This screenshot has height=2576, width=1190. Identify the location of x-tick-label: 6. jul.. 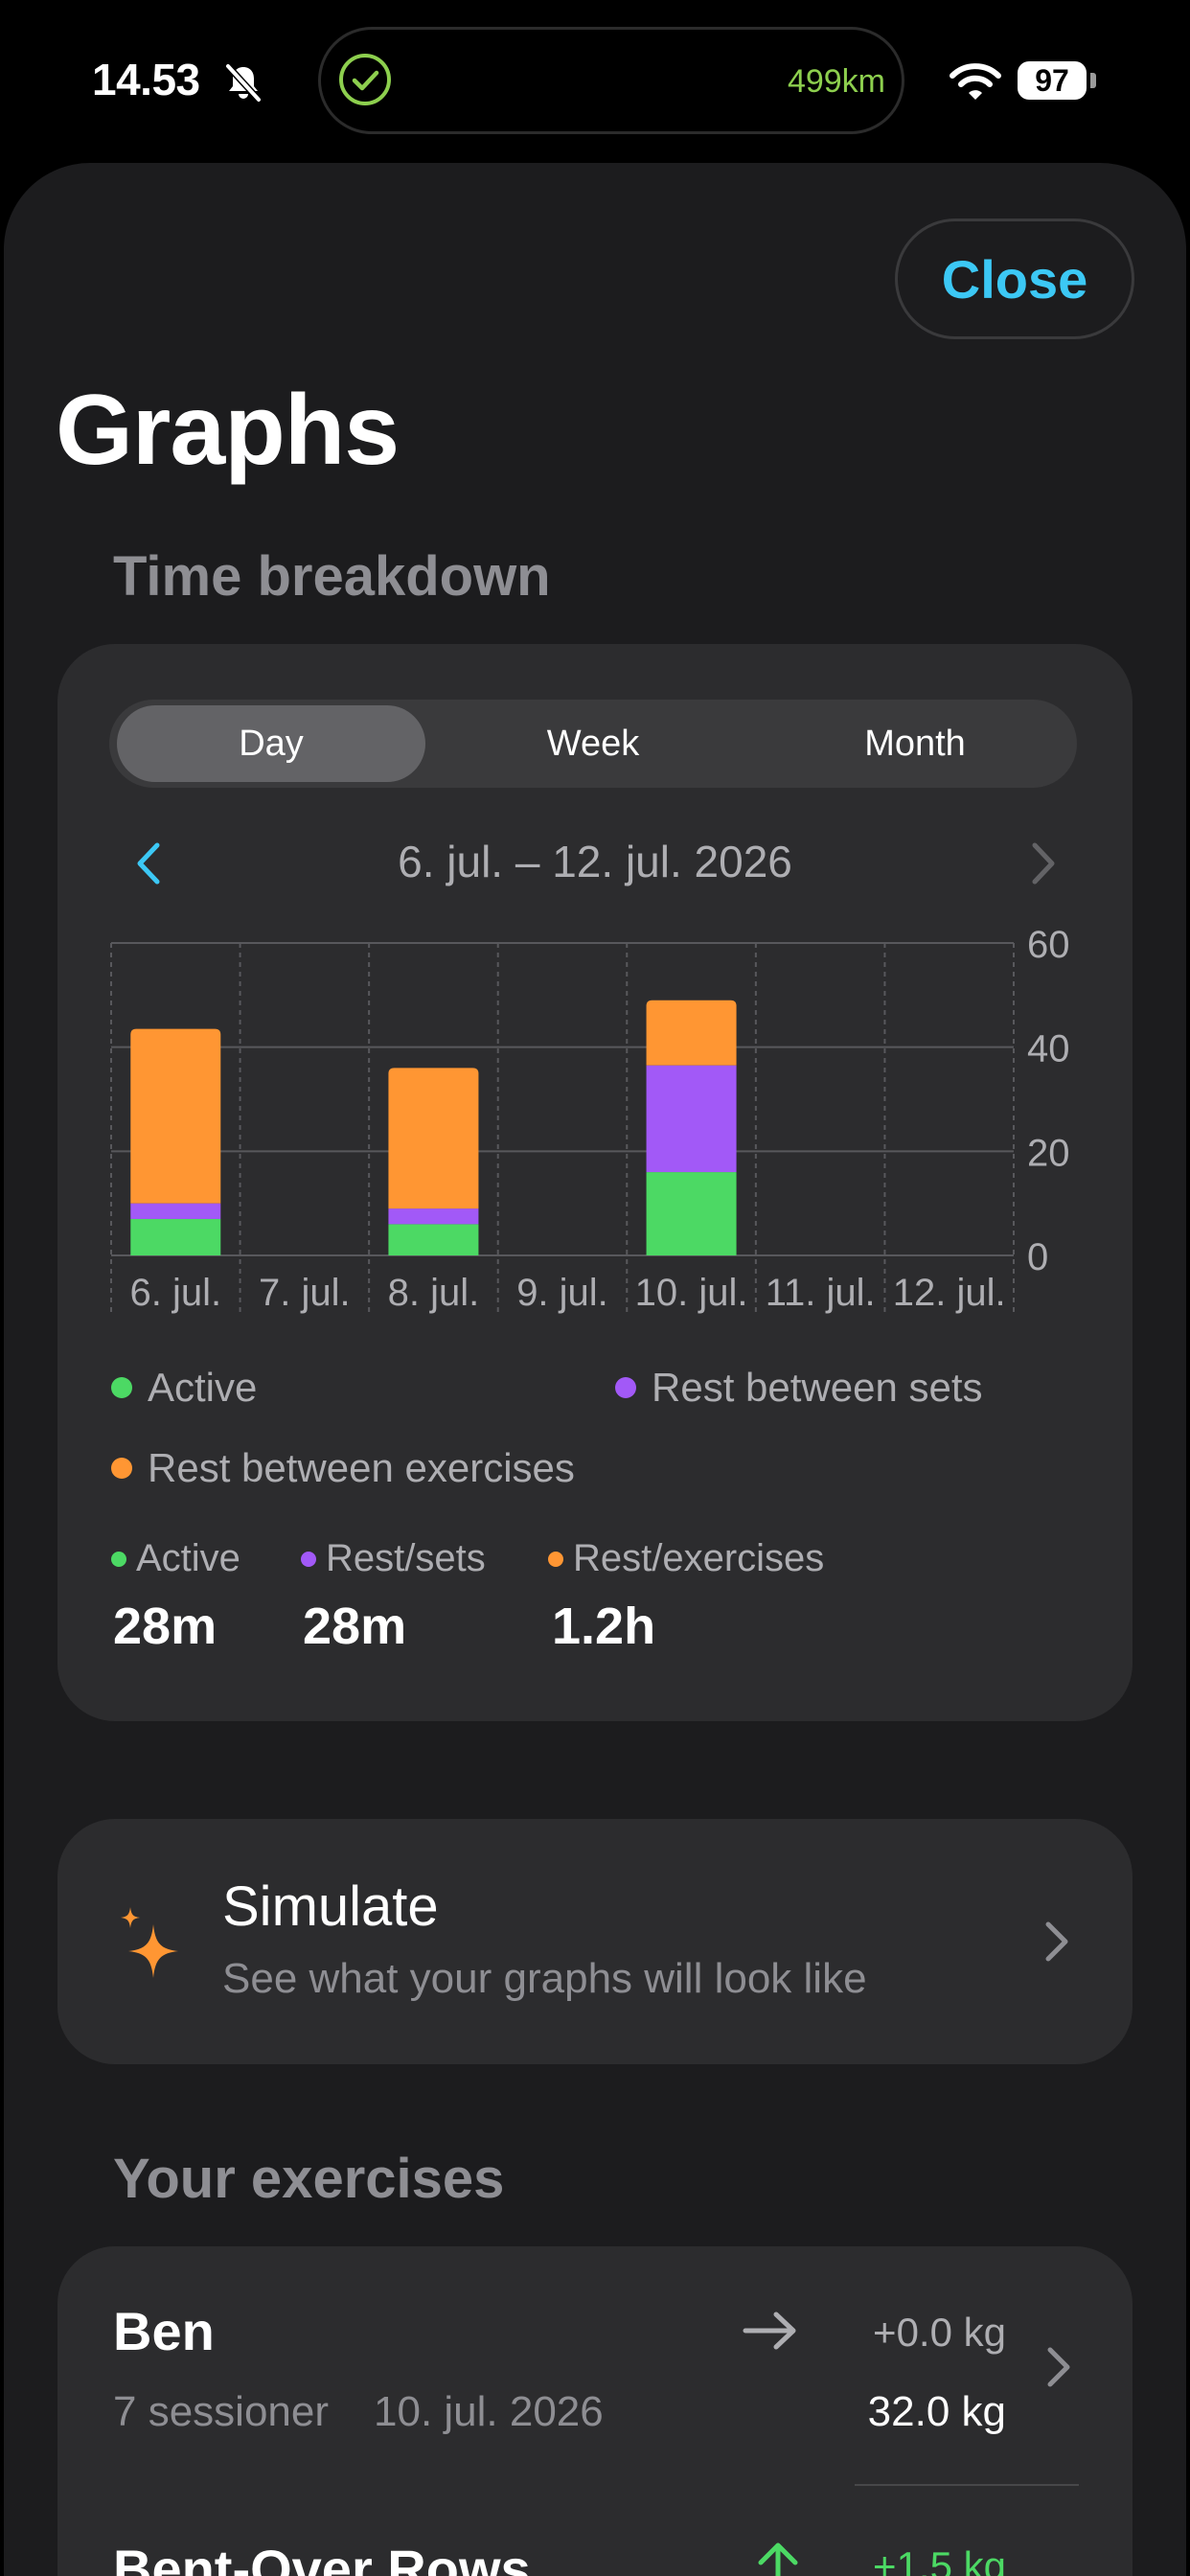
(175, 1293).